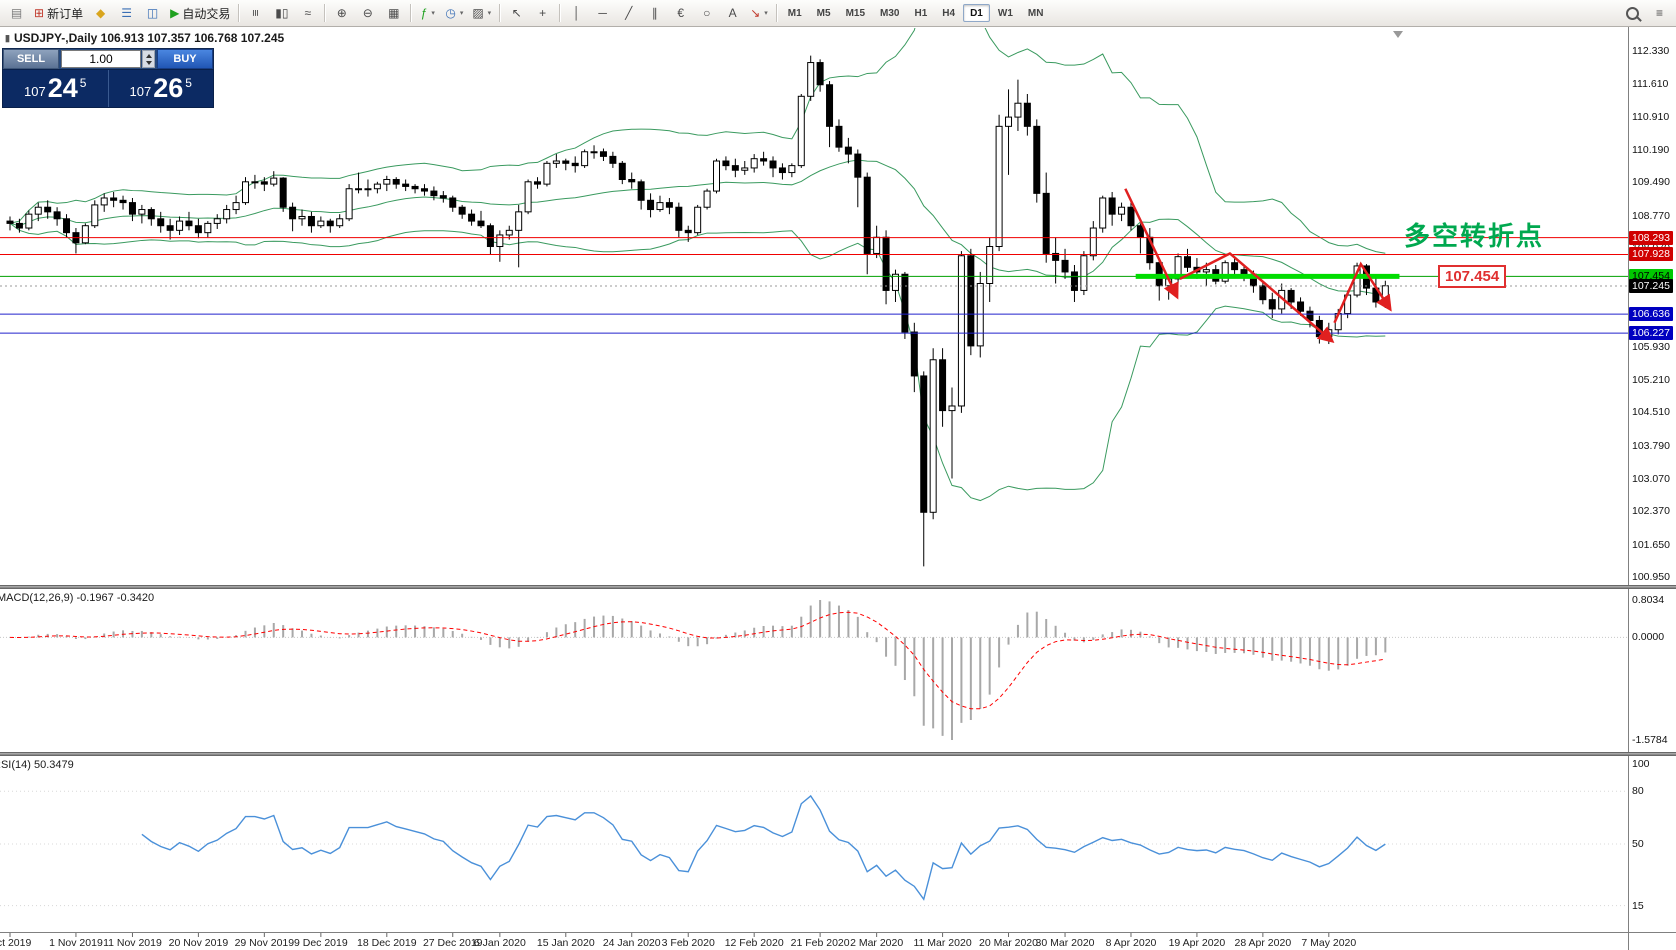 The image size is (1676, 950). What do you see at coordinates (152, 13) in the screenshot?
I see `navigator-icon: ◫` at bounding box center [152, 13].